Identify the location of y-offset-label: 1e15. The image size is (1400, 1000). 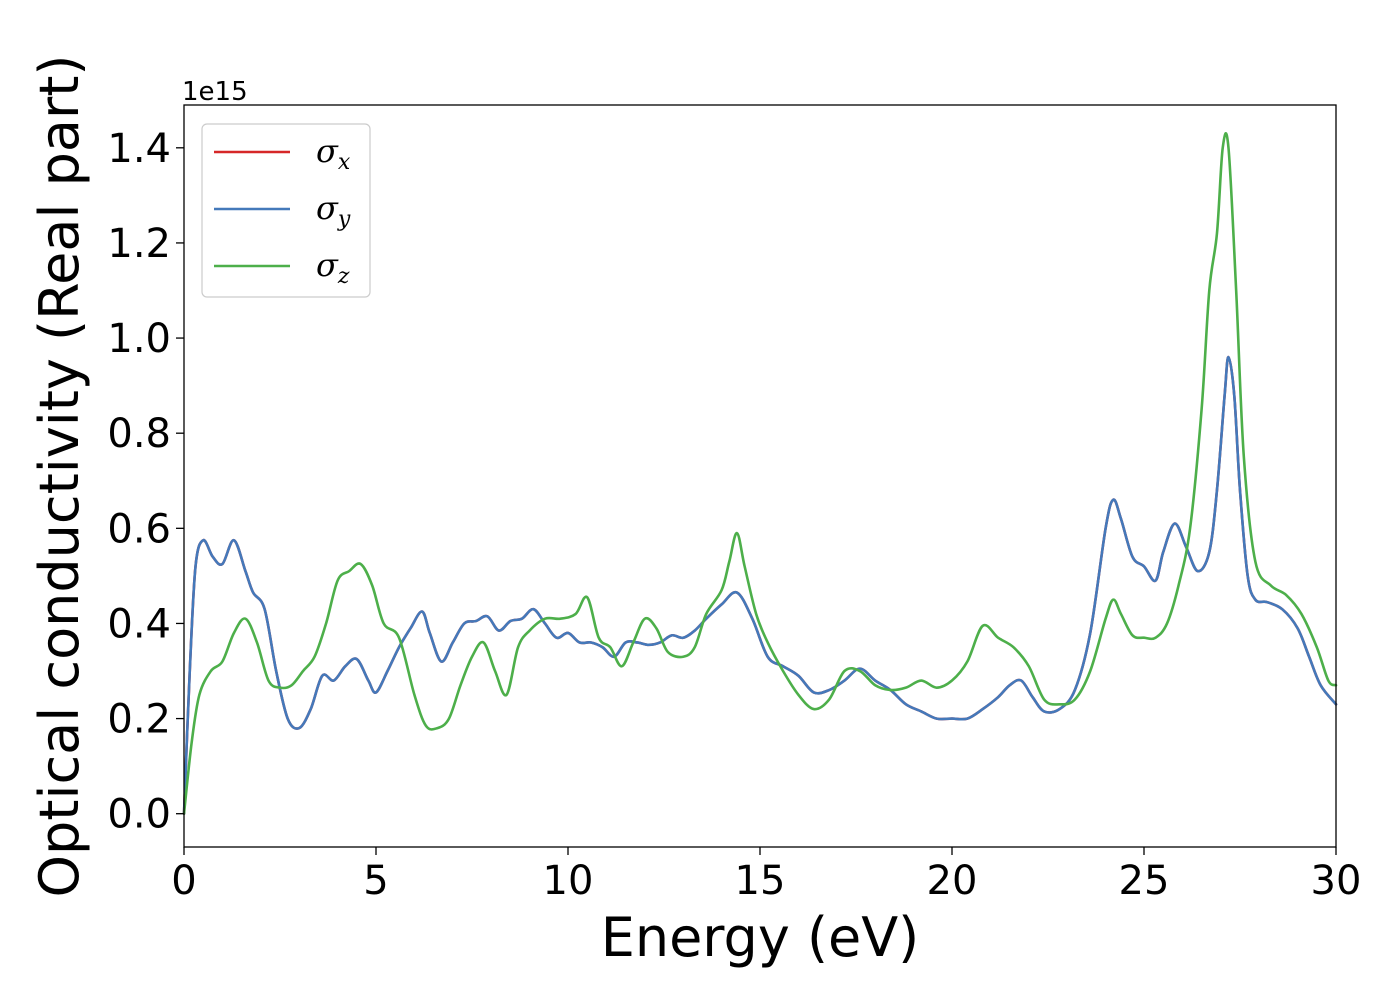
(215, 92).